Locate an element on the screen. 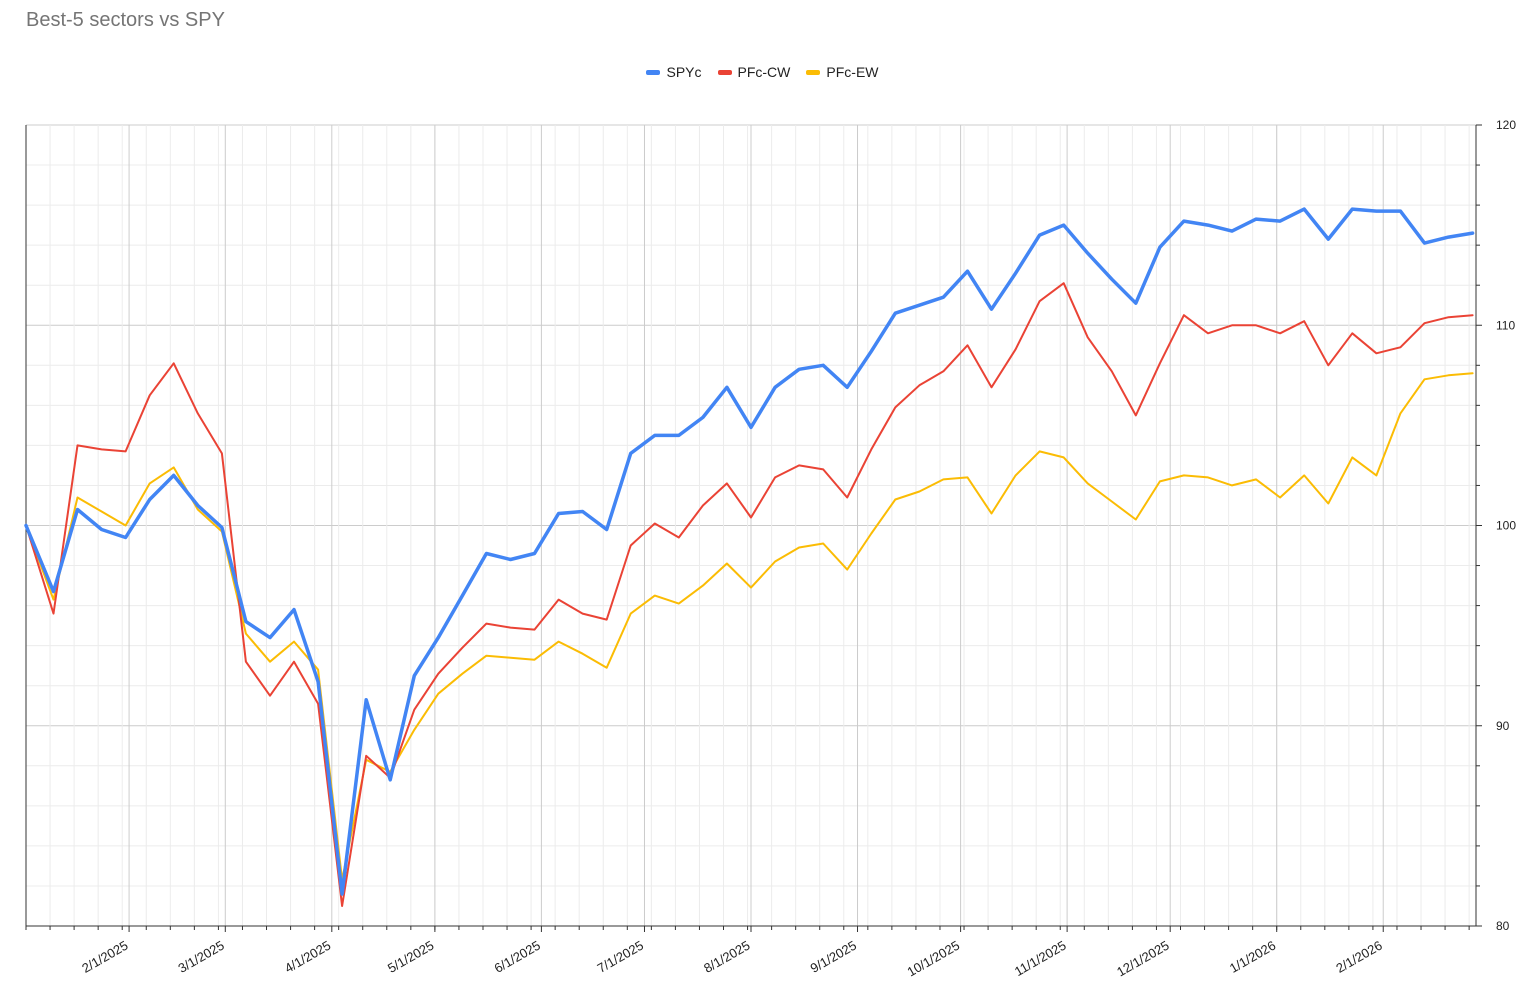 This screenshot has width=1525, height=1003. x-tick-label: 8/1/2025 is located at coordinates (726, 957).